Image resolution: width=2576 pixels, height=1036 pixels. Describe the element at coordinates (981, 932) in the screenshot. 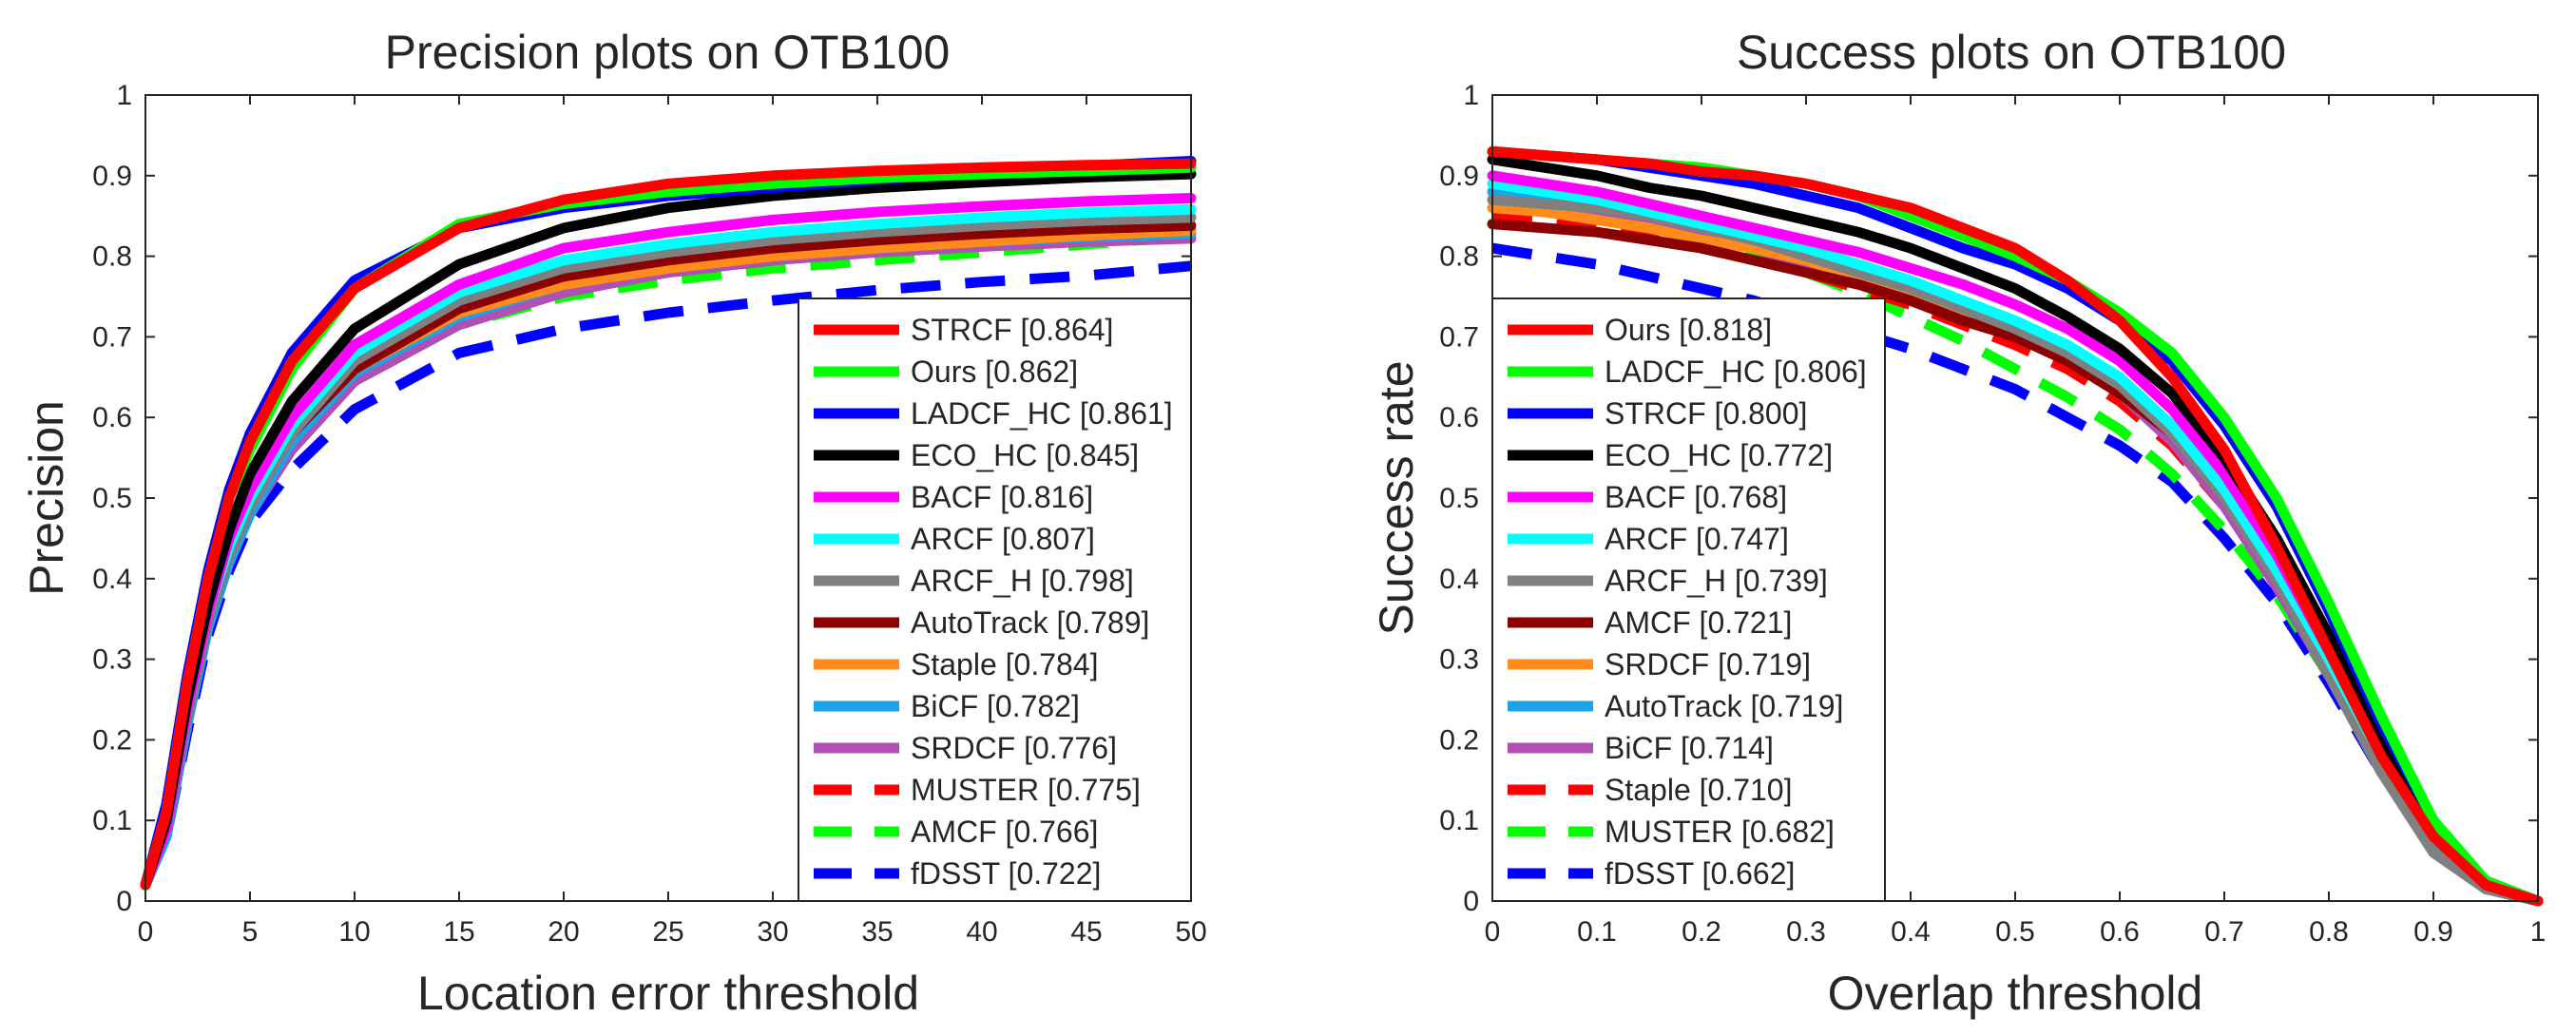

I see `precision-x-tick-label: 40` at that location.